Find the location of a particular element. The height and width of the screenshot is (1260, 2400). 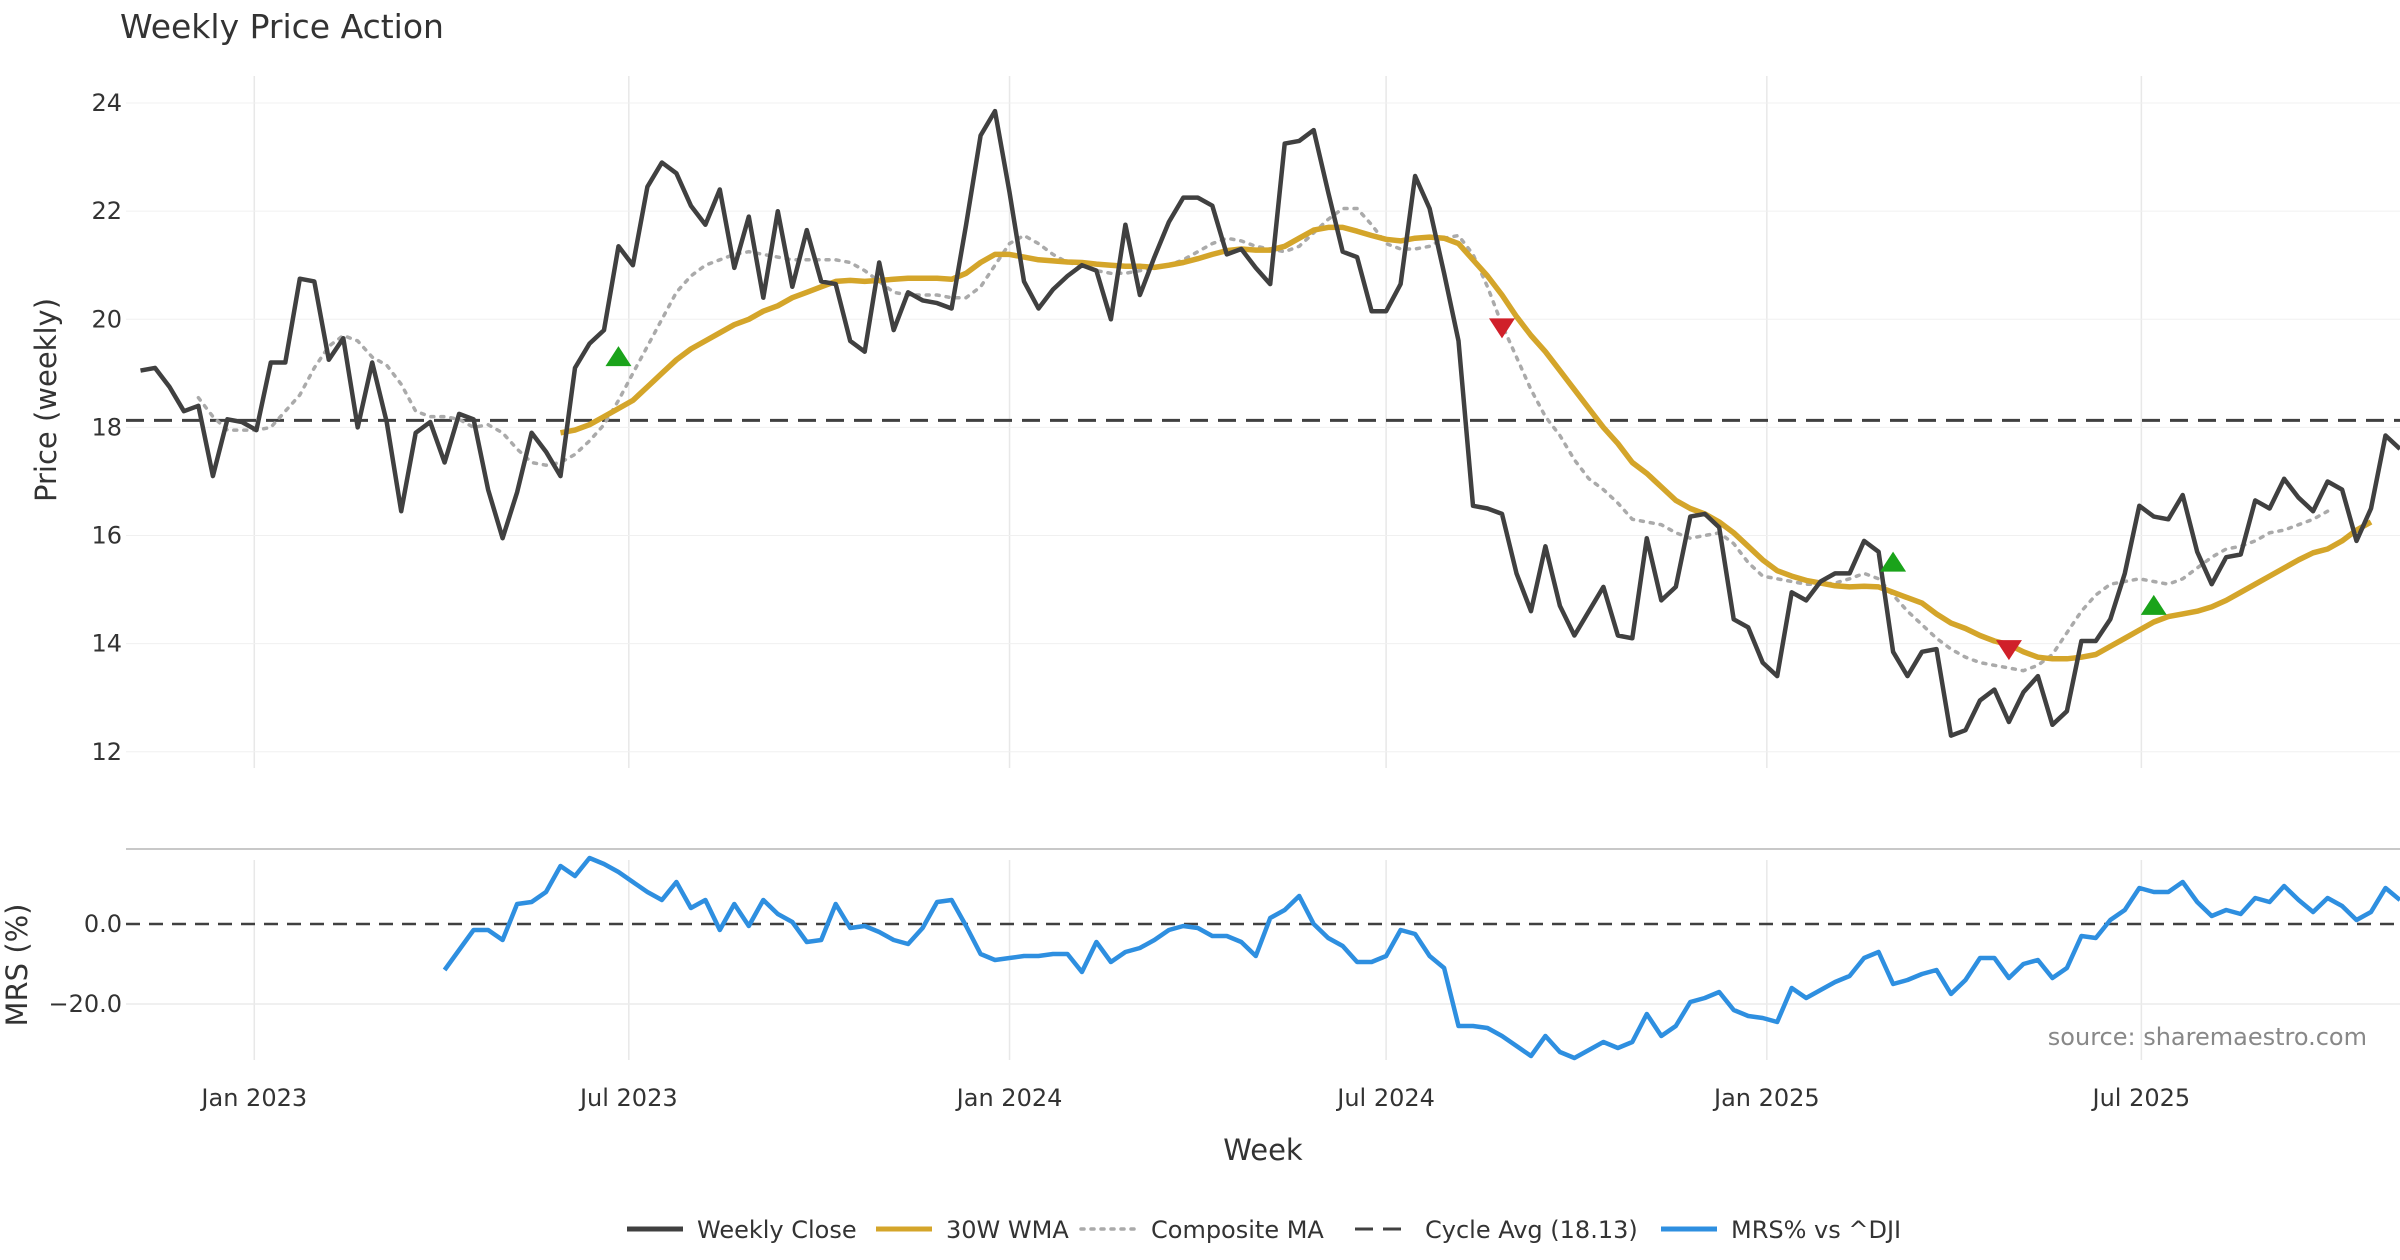

legend-label-composite: Composite MA is located at coordinates (1237, 1230).